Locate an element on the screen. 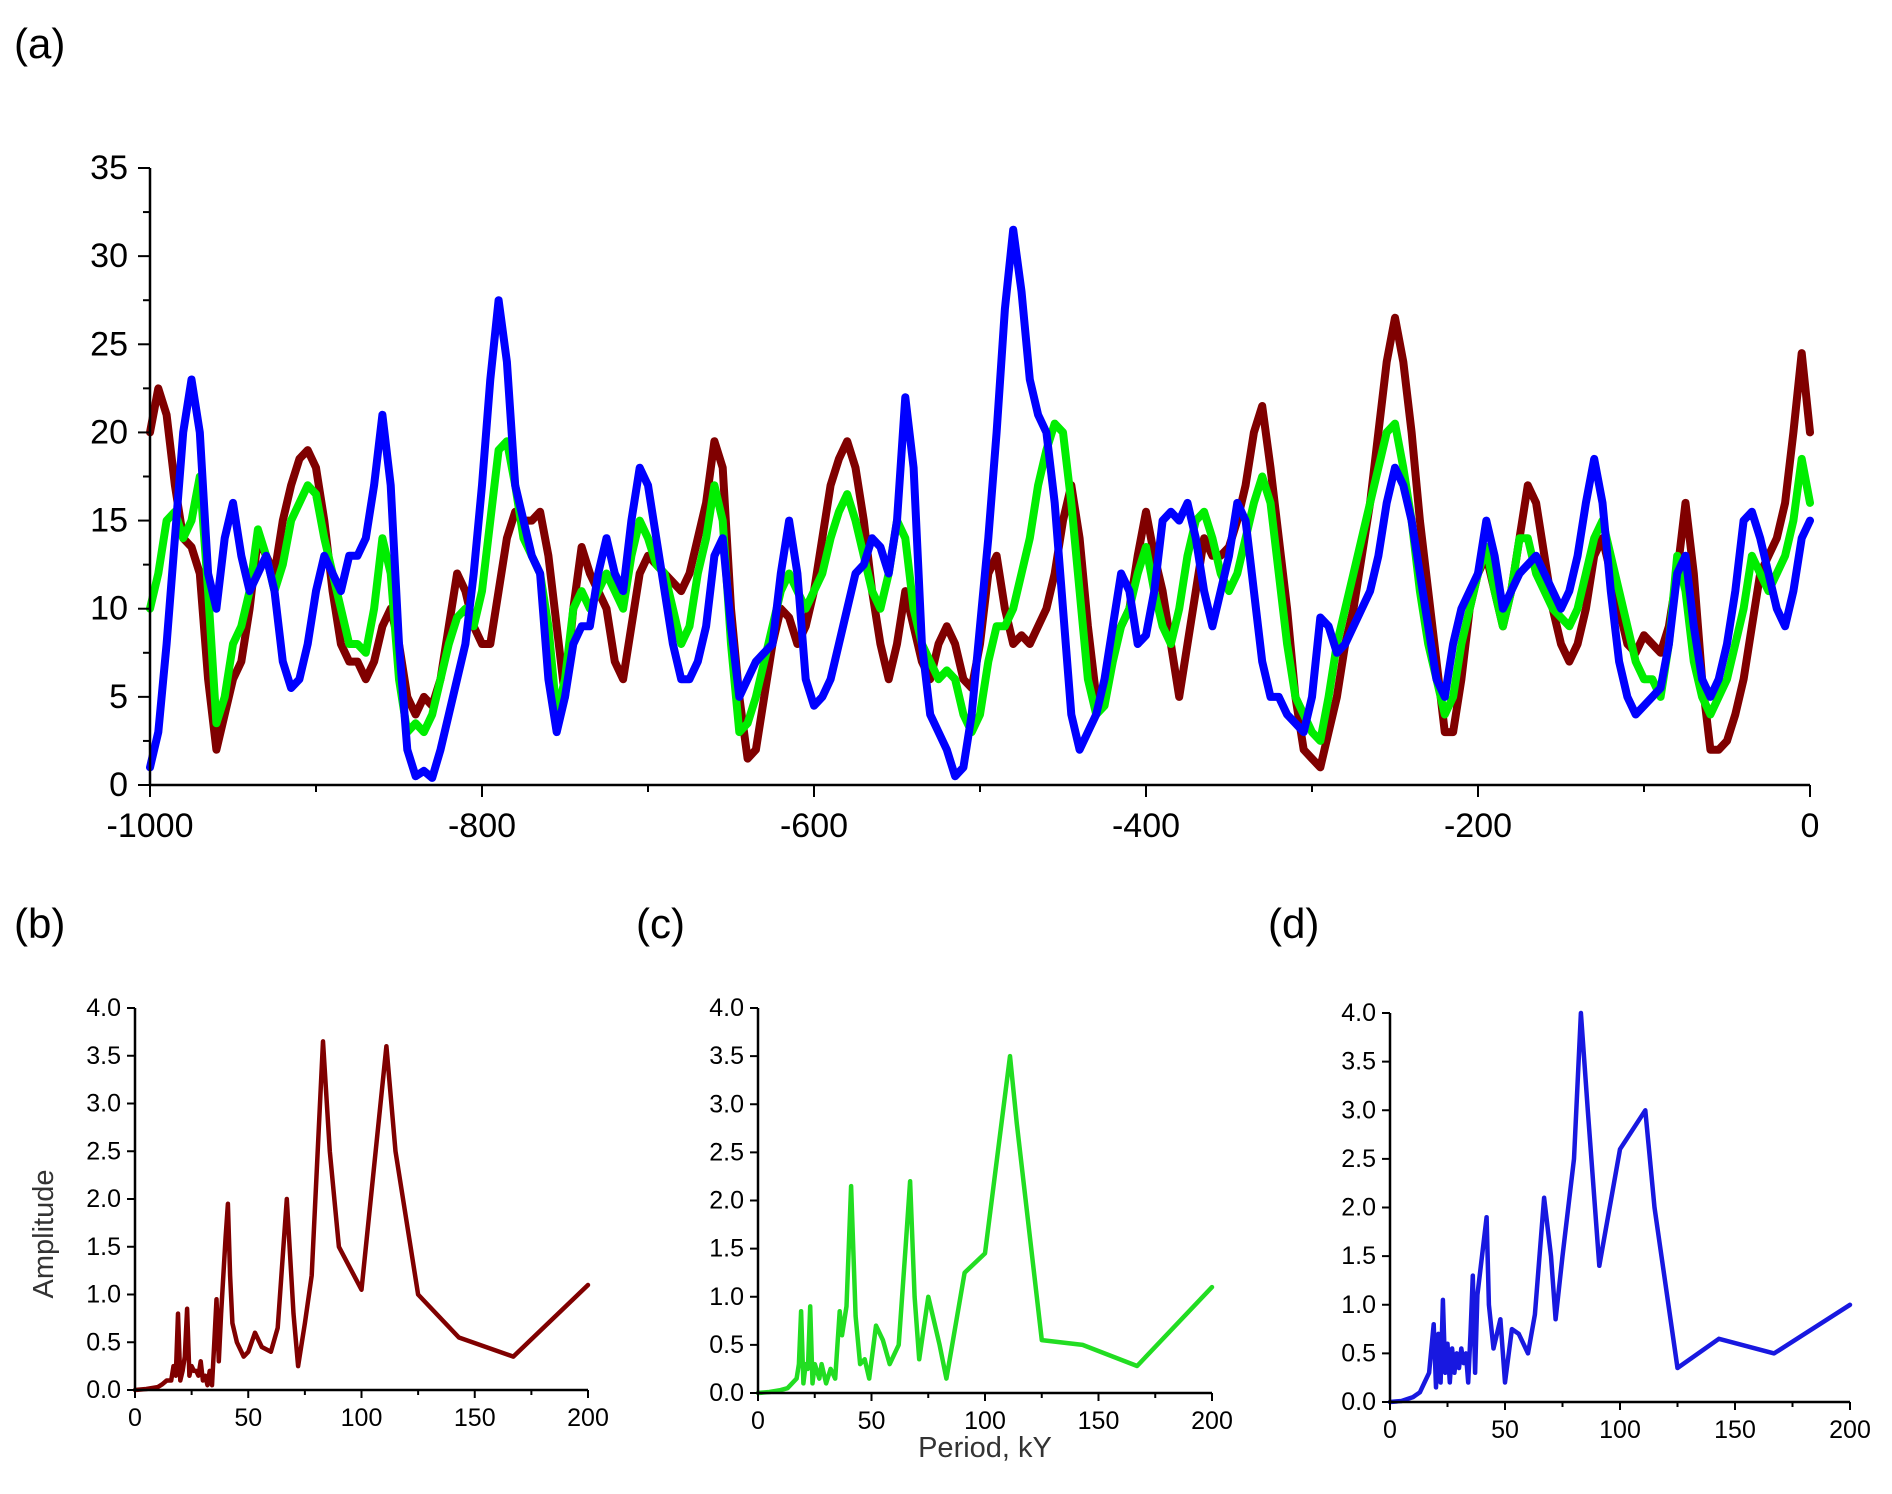  x-tick-label-a: -200 is located at coordinates (1478, 826).